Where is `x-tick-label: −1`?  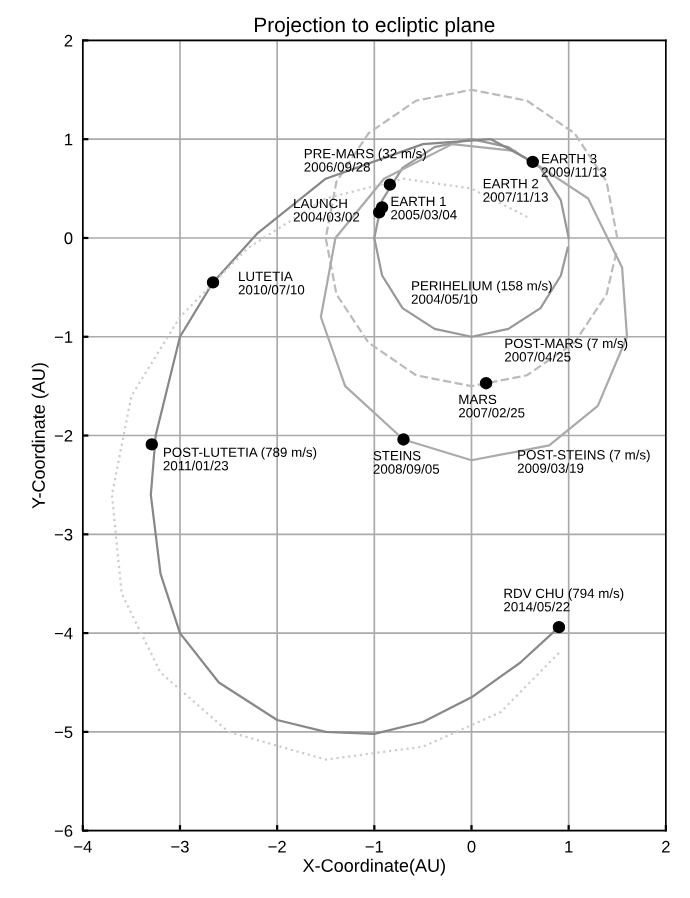
x-tick-label: −1 is located at coordinates (374, 846).